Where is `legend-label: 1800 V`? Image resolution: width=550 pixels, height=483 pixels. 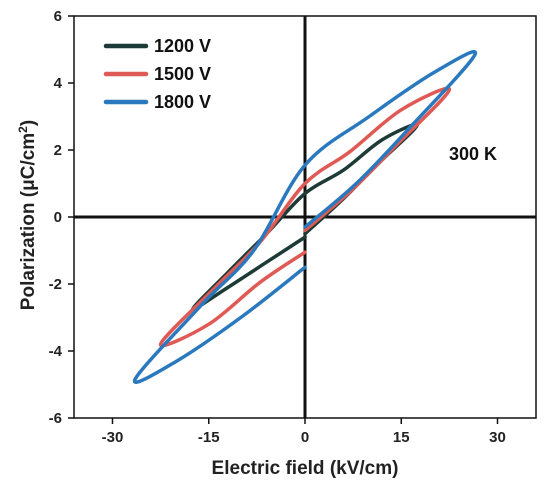
legend-label: 1800 V is located at coordinates (182, 102).